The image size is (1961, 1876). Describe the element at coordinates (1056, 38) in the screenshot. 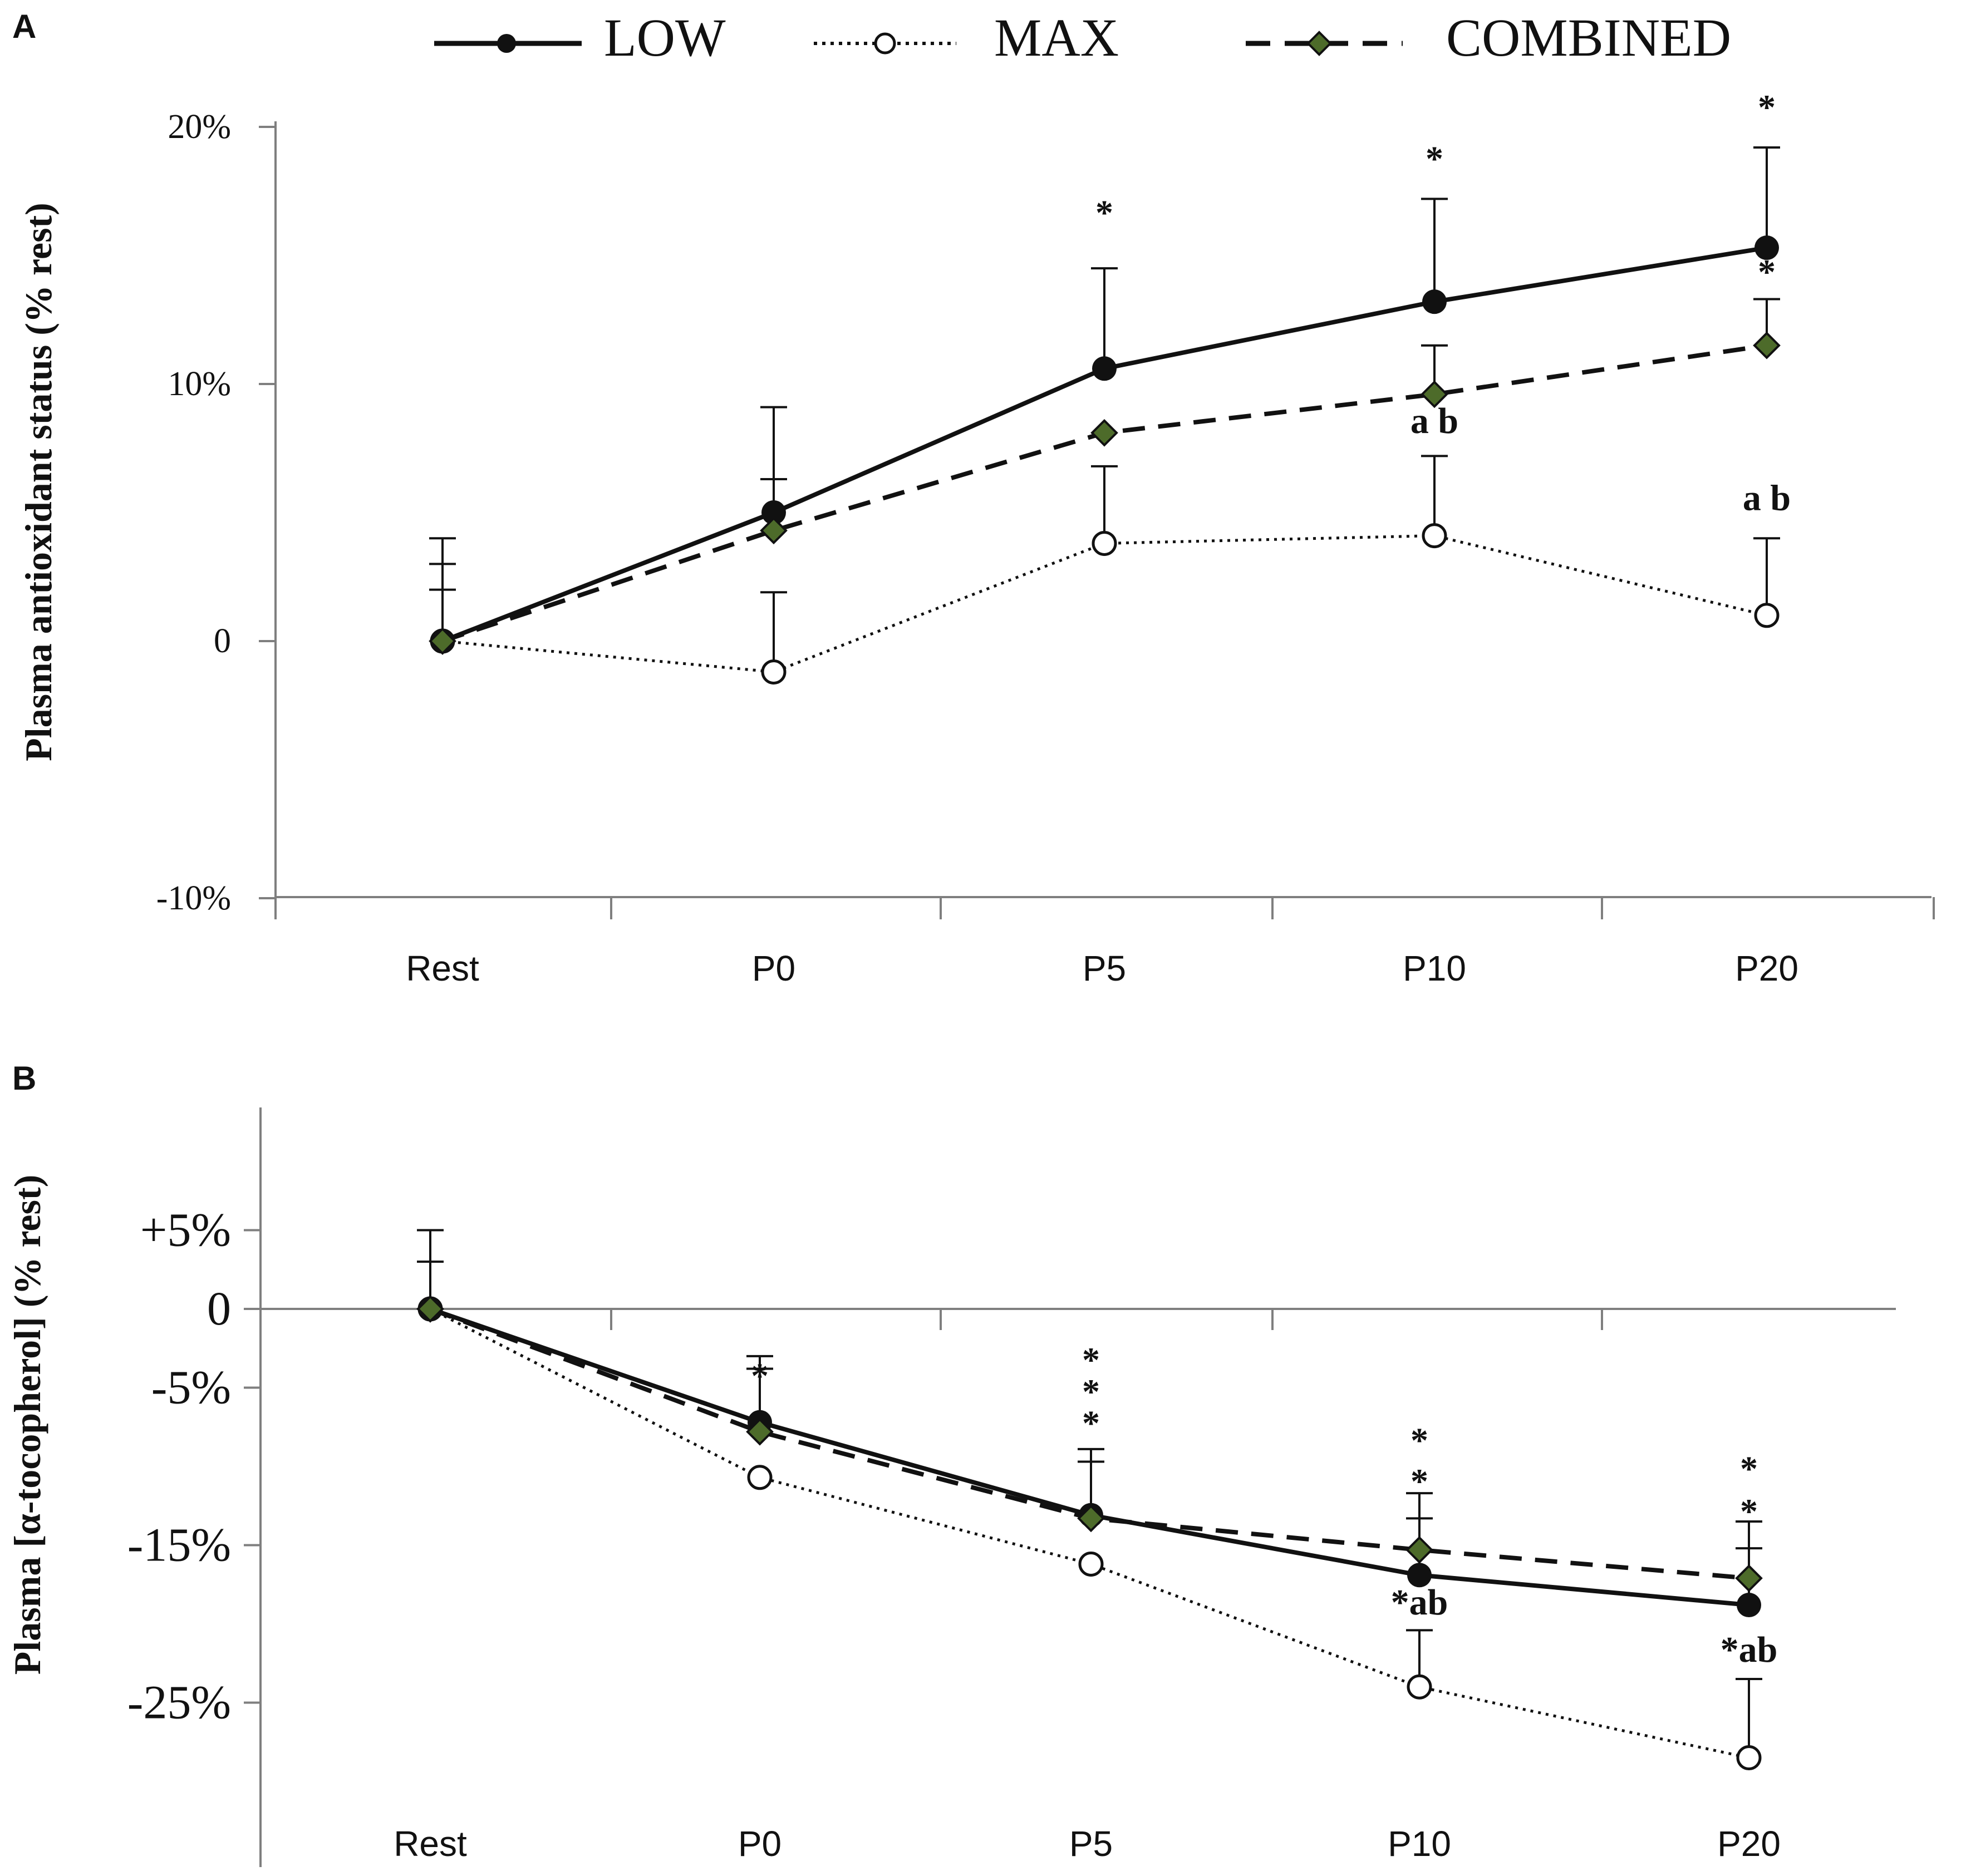

I see `legend-max-label: MAX` at that location.